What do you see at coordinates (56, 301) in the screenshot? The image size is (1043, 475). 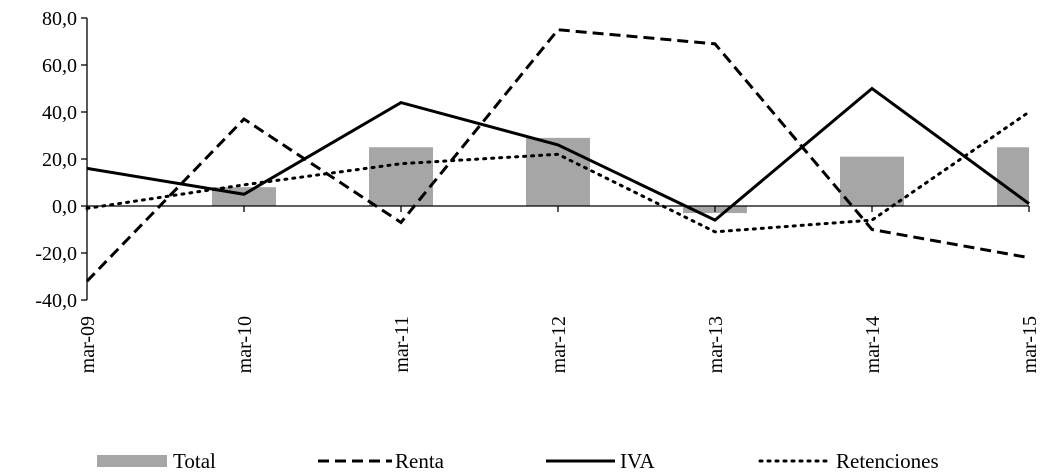 I see `y-tick-label: -40,0` at bounding box center [56, 301].